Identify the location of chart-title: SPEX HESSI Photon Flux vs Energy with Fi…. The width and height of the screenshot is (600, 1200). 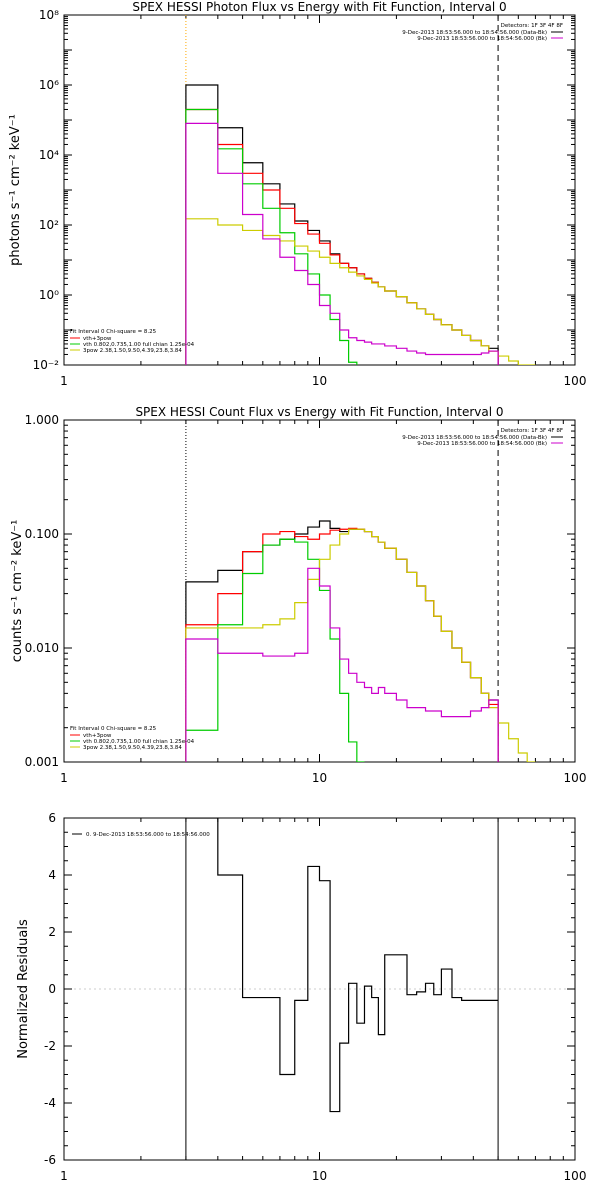
(319, 7).